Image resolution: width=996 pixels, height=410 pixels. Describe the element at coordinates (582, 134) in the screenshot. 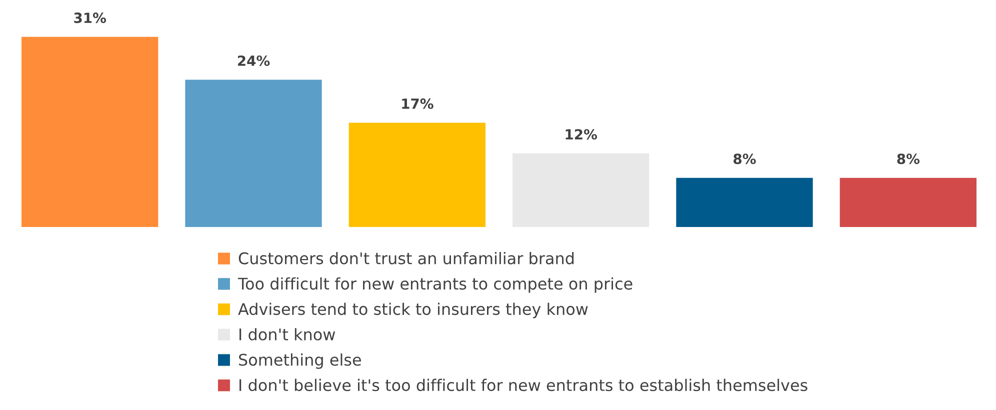

I see `data-label: 12%` at that location.